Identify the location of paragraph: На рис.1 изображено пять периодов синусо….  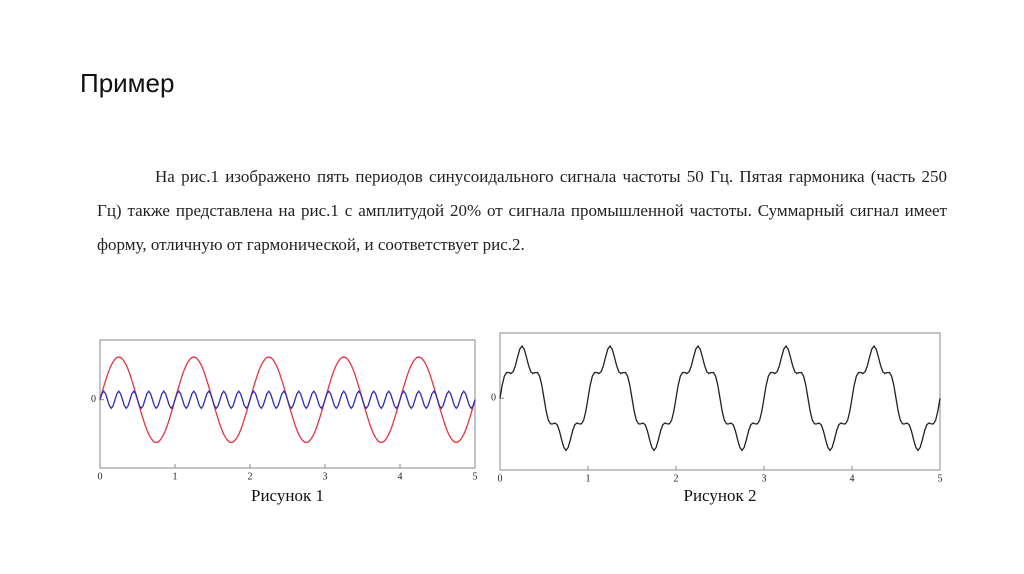
(522, 210).